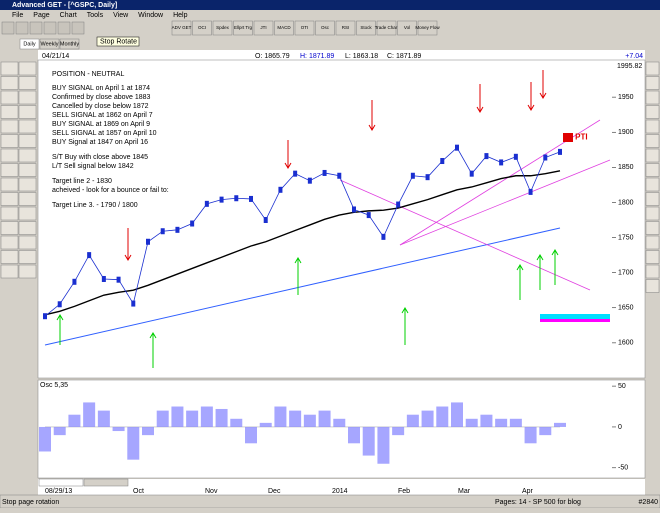 This screenshot has width=660, height=513. What do you see at coordinates (121, 15) in the screenshot?
I see `menu-item: View` at bounding box center [121, 15].